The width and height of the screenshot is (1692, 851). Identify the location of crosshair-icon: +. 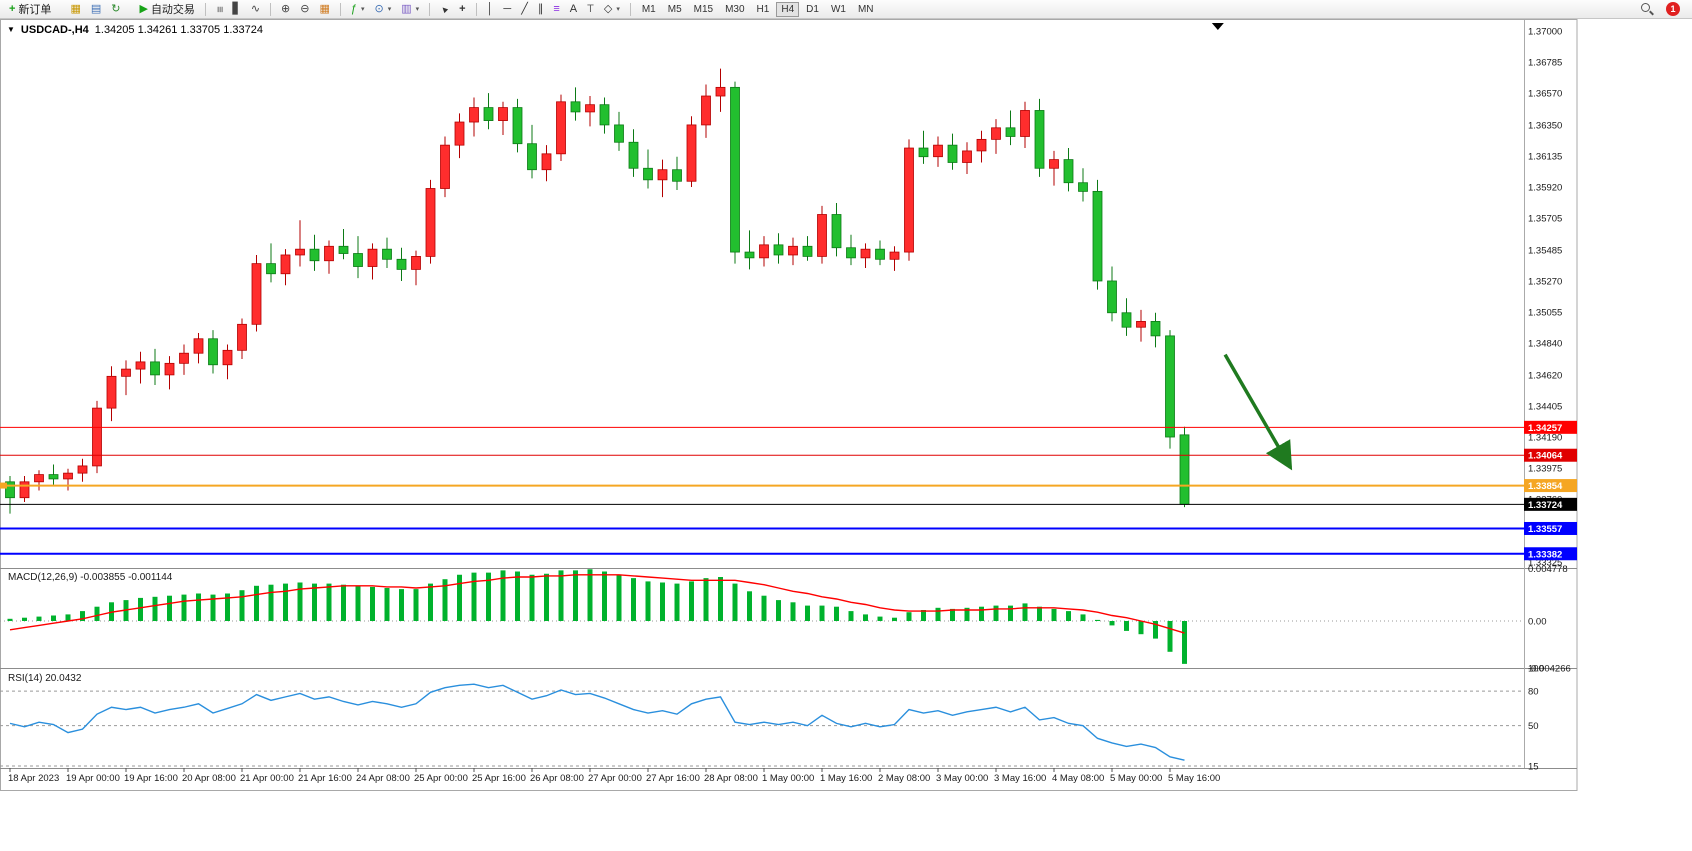
(462, 8).